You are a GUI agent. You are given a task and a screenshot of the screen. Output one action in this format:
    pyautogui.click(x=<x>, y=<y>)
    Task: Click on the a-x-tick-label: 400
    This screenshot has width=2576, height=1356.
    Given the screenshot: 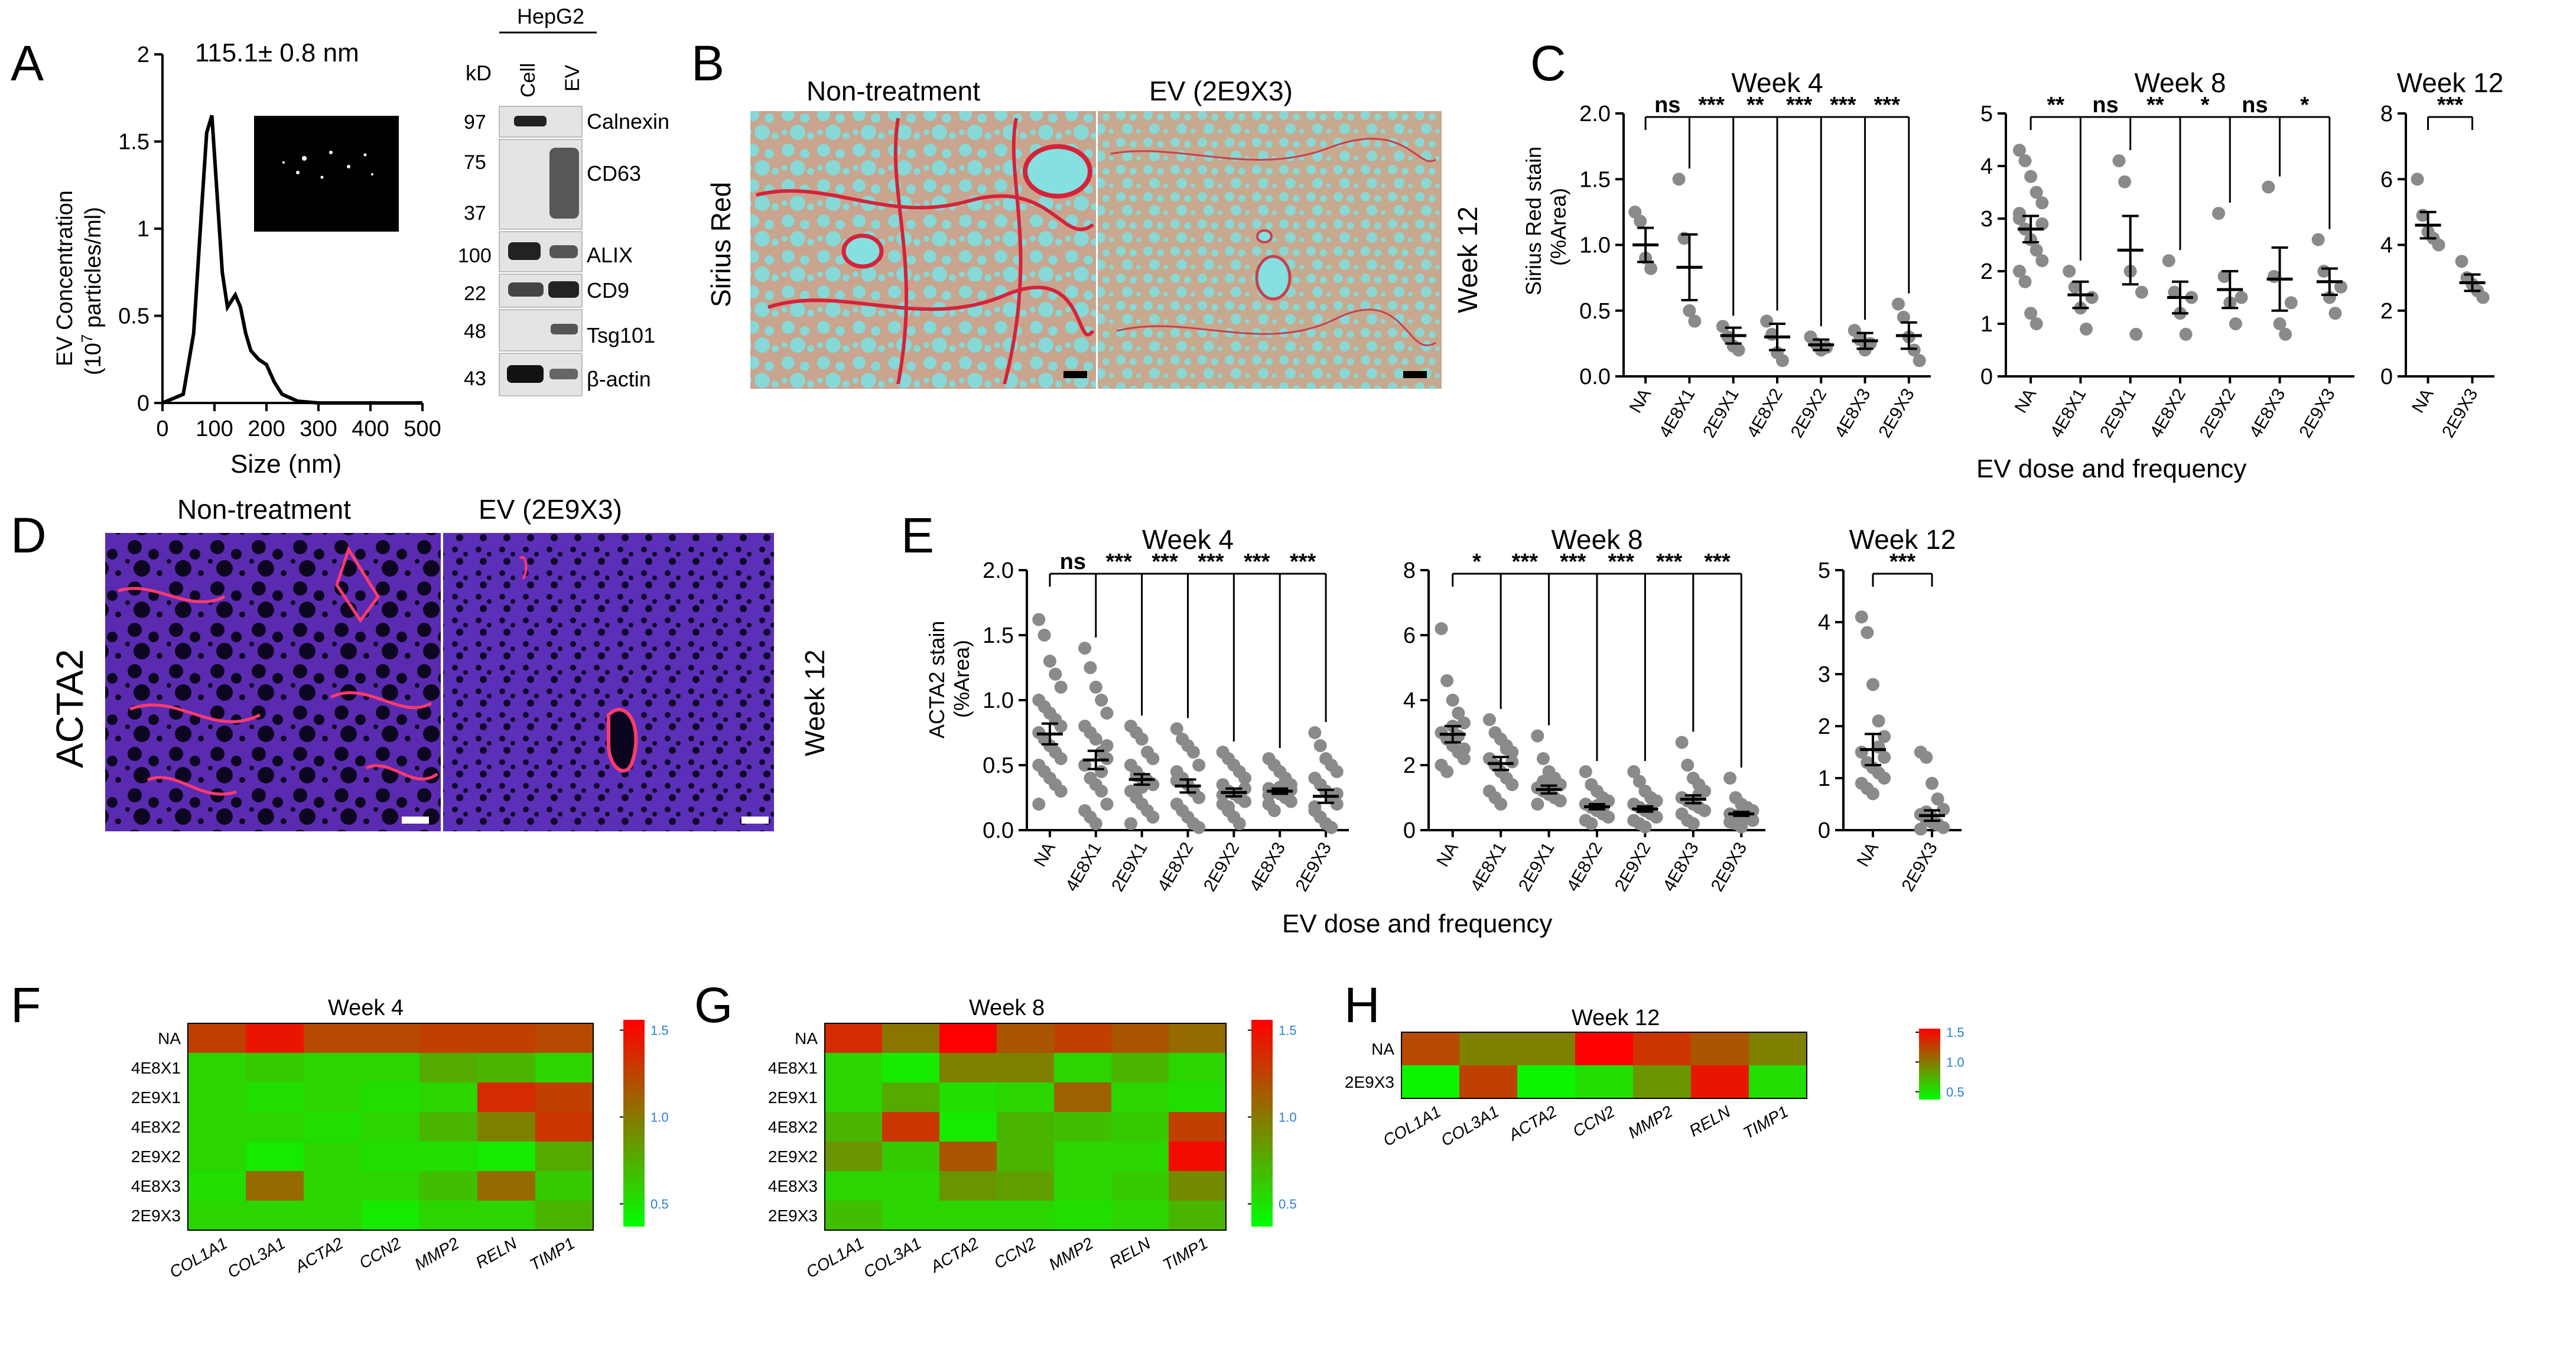 What is the action you would take?
    pyautogui.click(x=371, y=429)
    